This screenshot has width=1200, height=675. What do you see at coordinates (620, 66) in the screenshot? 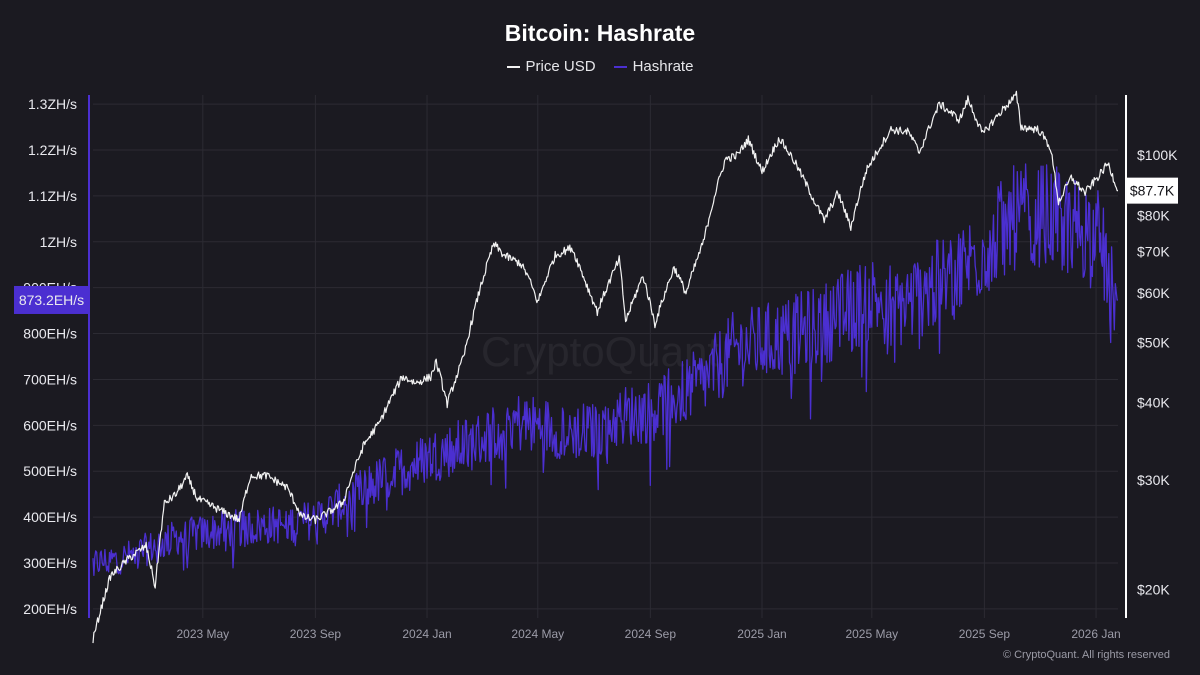
I see `legend-swatch-hashrate` at bounding box center [620, 66].